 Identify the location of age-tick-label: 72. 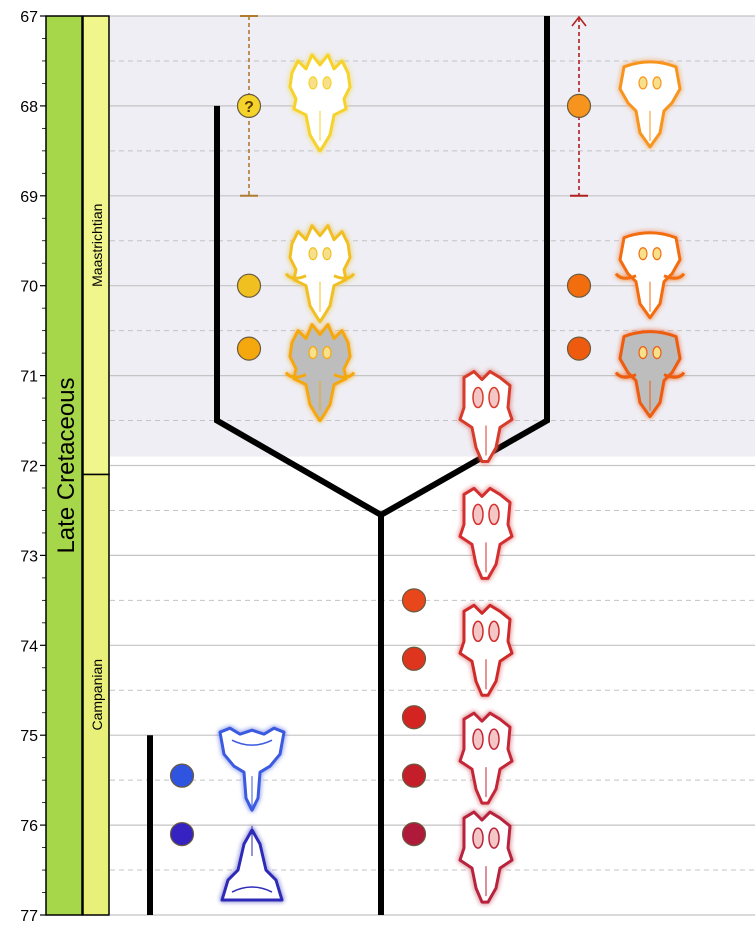
(29, 467).